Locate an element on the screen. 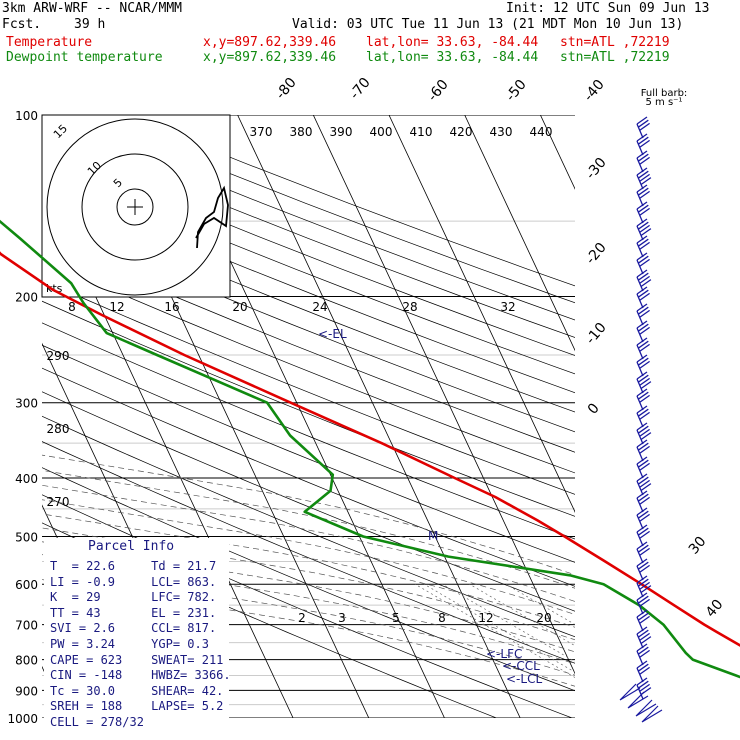 The image size is (740, 740). lfc-marker: <-LFC is located at coordinates (504, 654).